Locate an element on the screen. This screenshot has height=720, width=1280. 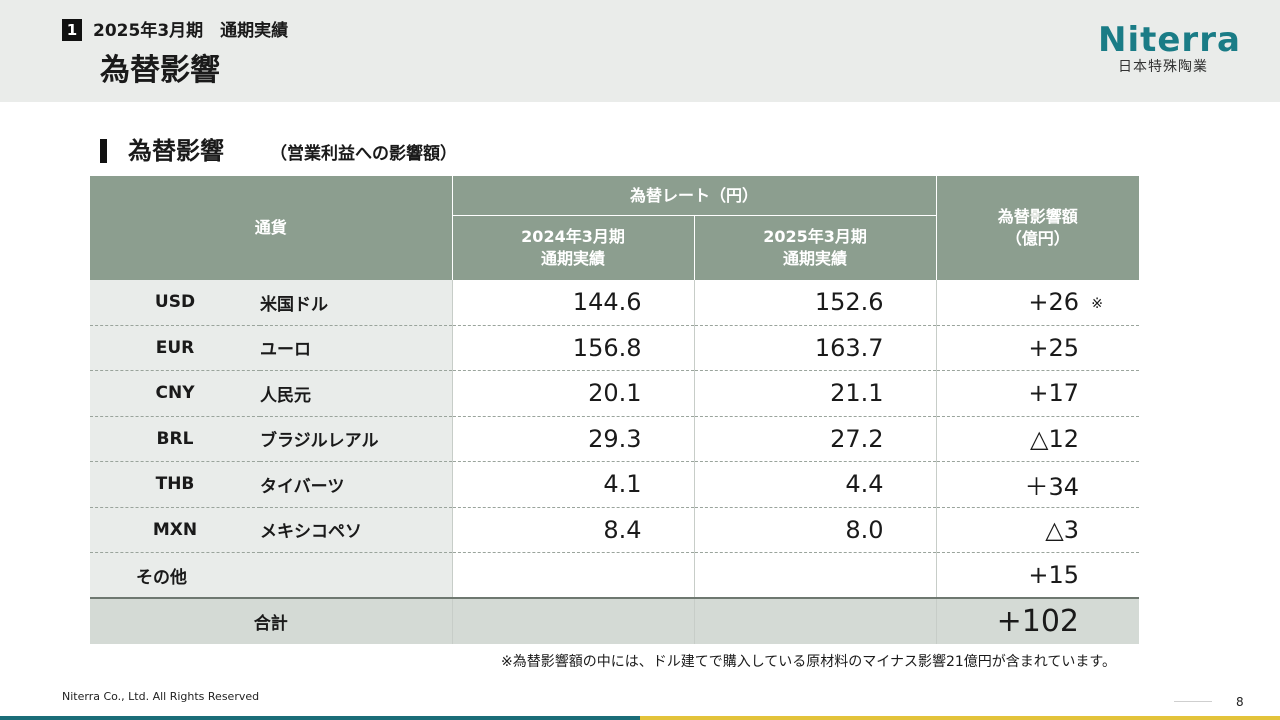
section-marker-bar is located at coordinates (103, 151).